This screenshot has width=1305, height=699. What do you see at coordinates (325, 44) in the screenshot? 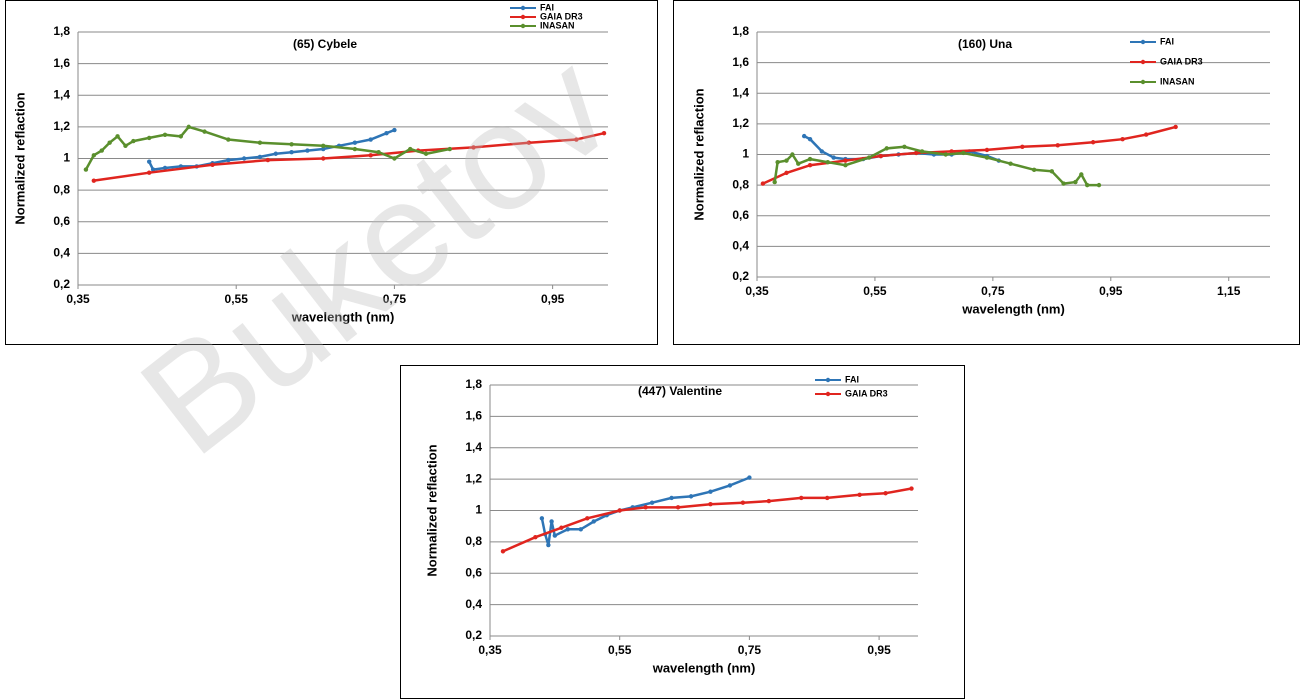
I see `chart-title: (65) Cybele` at bounding box center [325, 44].